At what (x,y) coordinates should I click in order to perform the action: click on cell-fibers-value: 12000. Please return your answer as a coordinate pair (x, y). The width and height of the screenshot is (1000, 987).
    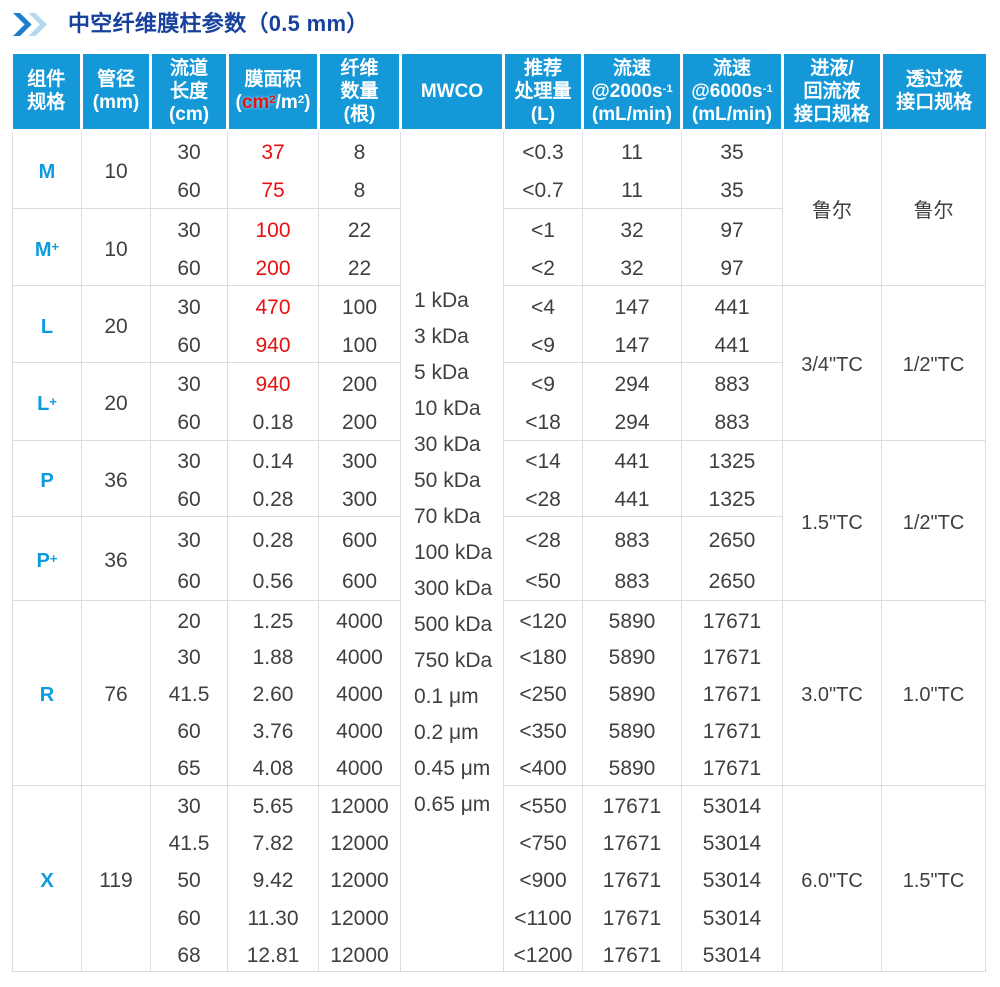
    Looking at the image, I should click on (359, 806).